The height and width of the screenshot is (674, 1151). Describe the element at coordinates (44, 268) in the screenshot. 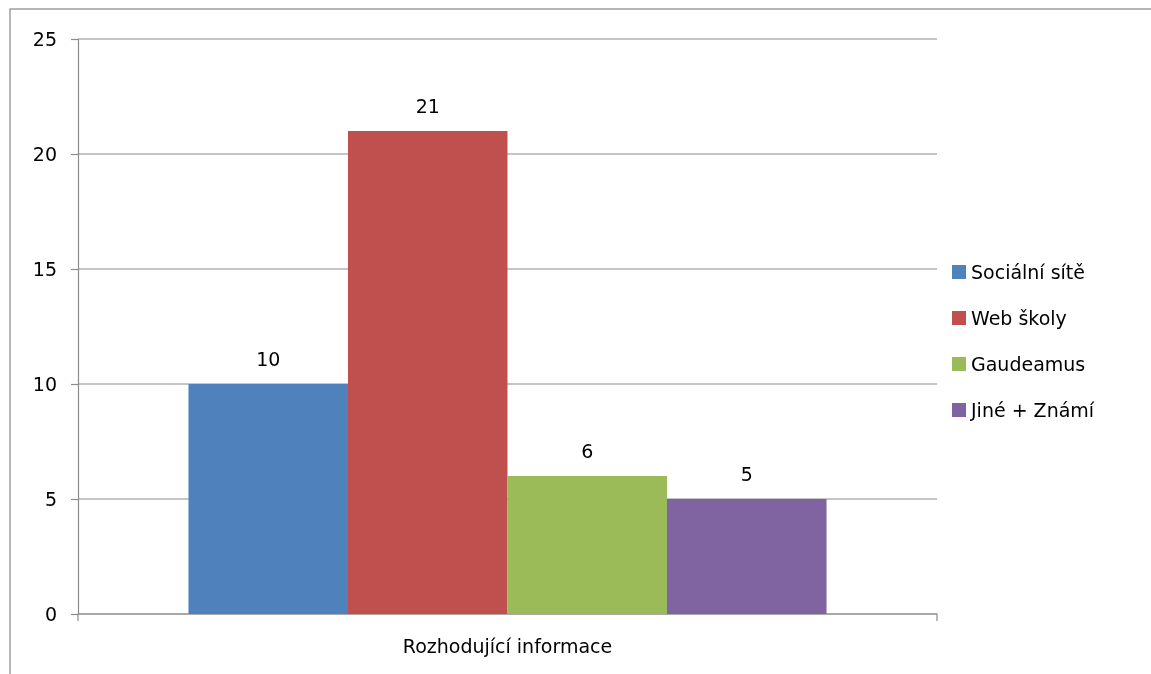

I see `y-tick-label: 15` at that location.